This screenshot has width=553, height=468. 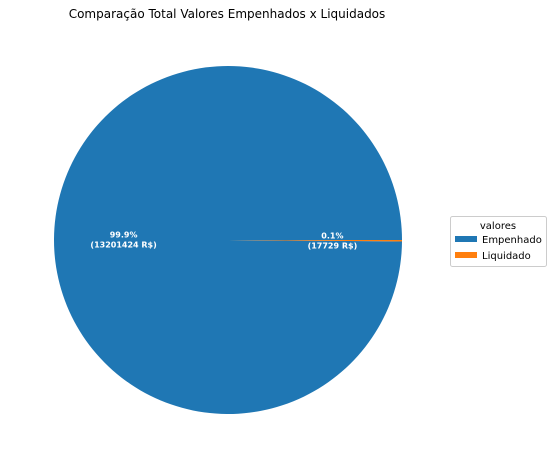 I want to click on legend: valores Empenhado Liquidado, so click(x=498, y=241).